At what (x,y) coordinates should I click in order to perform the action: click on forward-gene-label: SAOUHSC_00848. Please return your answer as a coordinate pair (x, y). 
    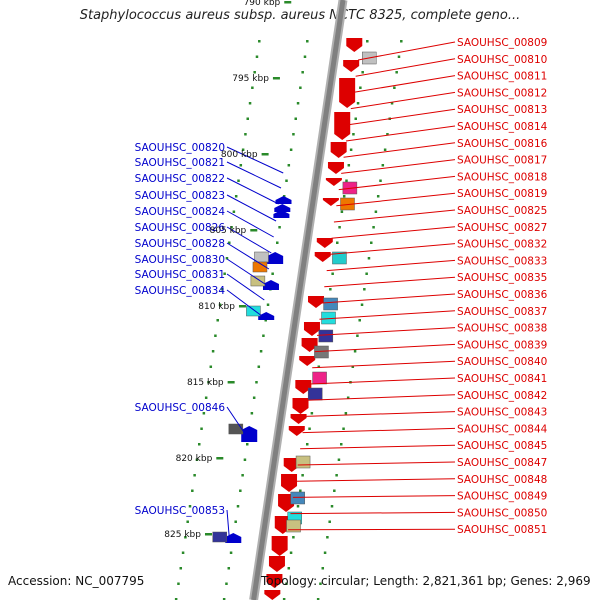
    Looking at the image, I should click on (502, 480).